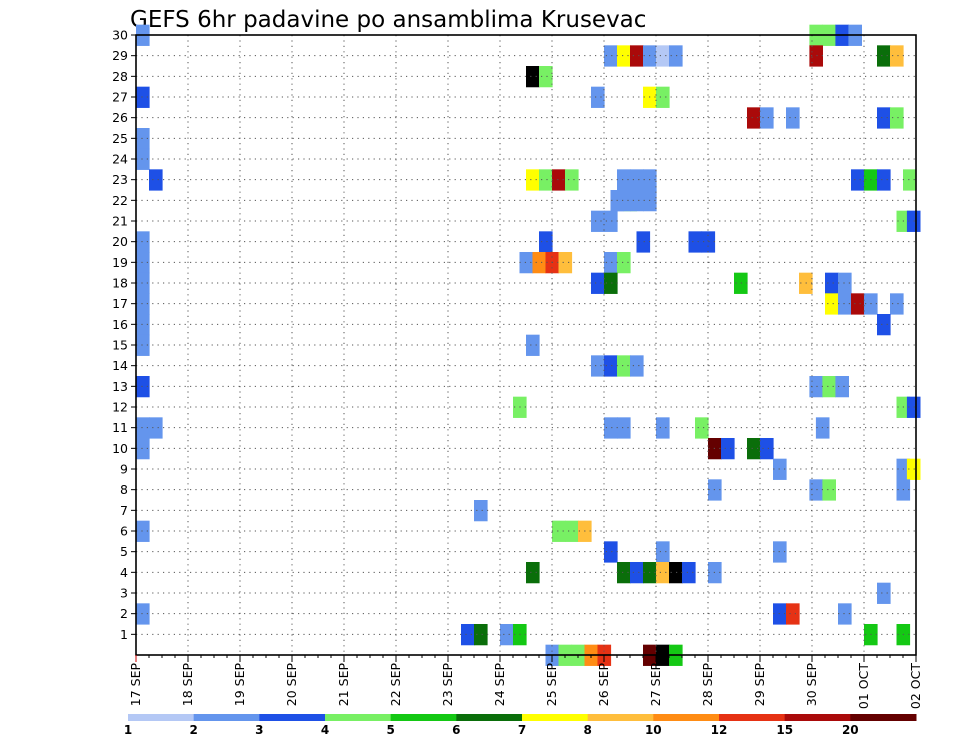  I want to click on y-tick-label: 21, so click(120, 221).